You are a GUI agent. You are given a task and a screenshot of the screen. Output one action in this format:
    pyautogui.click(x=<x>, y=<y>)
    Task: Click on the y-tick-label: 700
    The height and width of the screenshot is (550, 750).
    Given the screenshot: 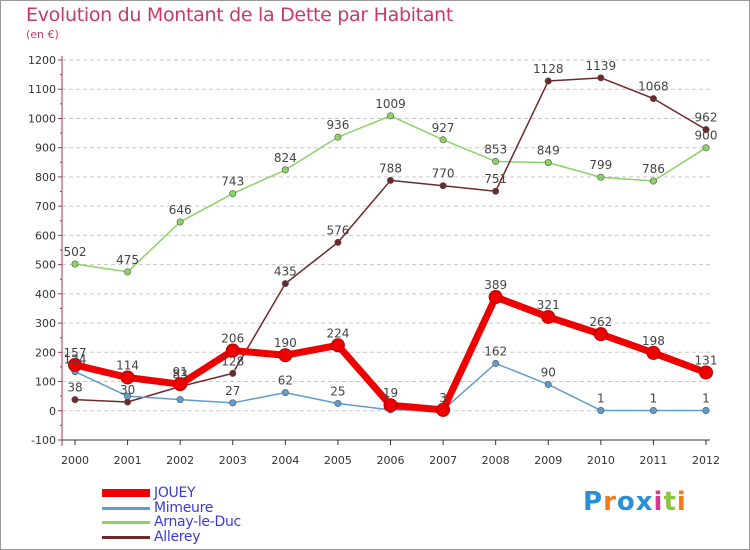 What is the action you would take?
    pyautogui.click(x=45, y=206)
    